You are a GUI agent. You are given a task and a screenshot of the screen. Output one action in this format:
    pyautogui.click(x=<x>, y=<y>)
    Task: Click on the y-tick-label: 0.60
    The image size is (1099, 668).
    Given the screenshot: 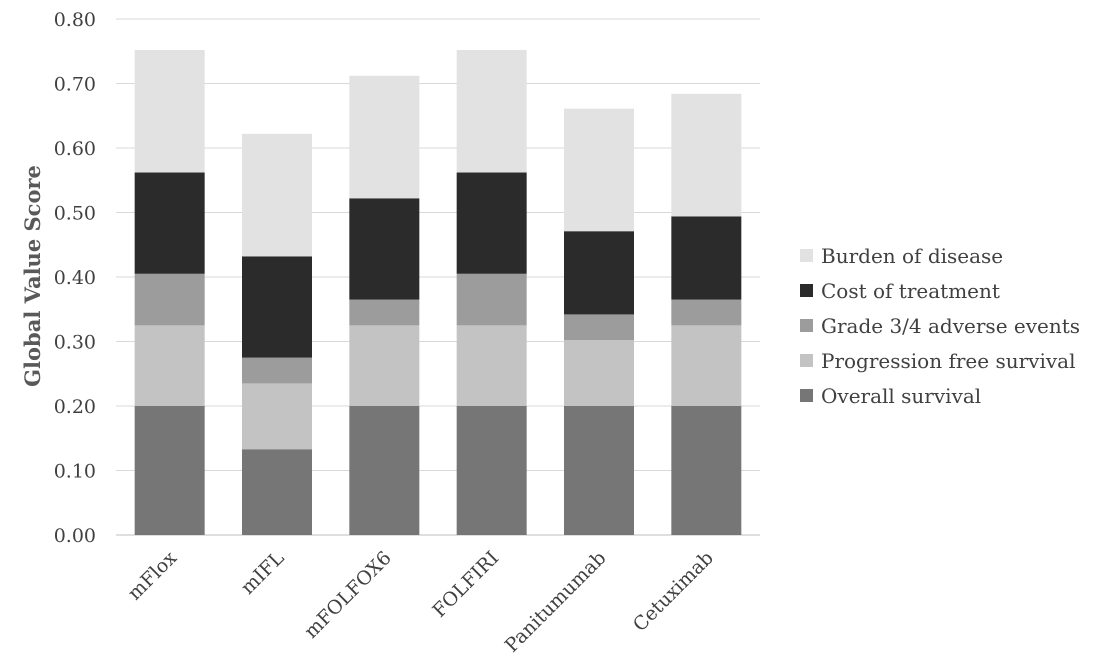 What is the action you would take?
    pyautogui.click(x=75, y=149)
    